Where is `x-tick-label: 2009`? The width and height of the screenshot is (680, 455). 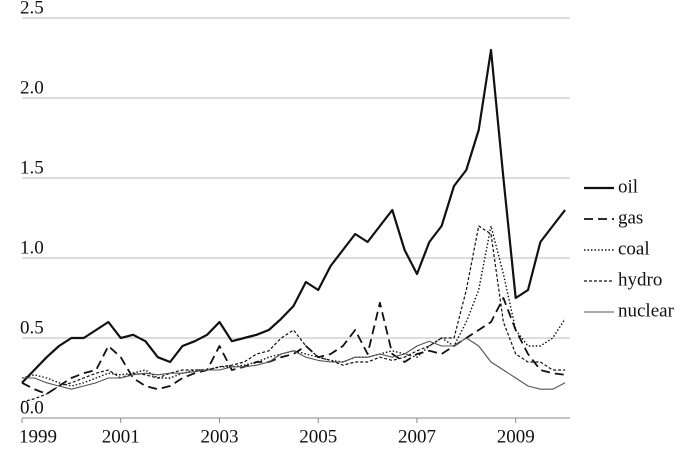
x-tick-label: 2009 is located at coordinates (516, 436).